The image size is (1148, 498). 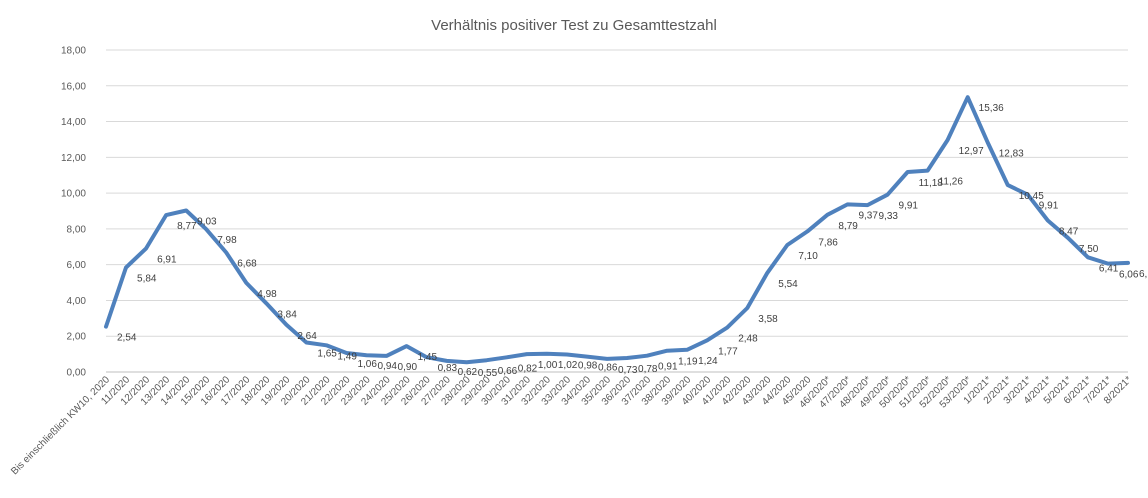 I want to click on data-label: 1,24, so click(x=708, y=361).